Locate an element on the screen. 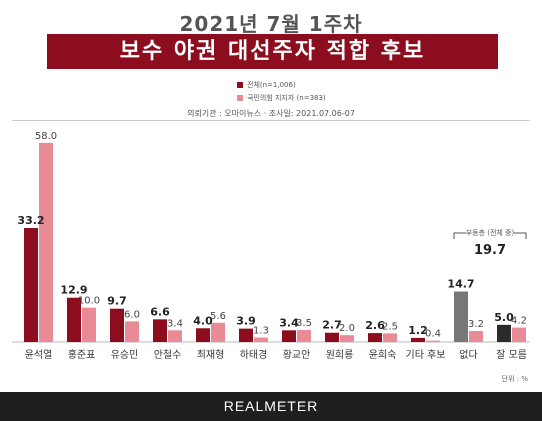 This screenshot has width=542, height=421. data-label-ppp-6: 3.5 is located at coordinates (304, 323).